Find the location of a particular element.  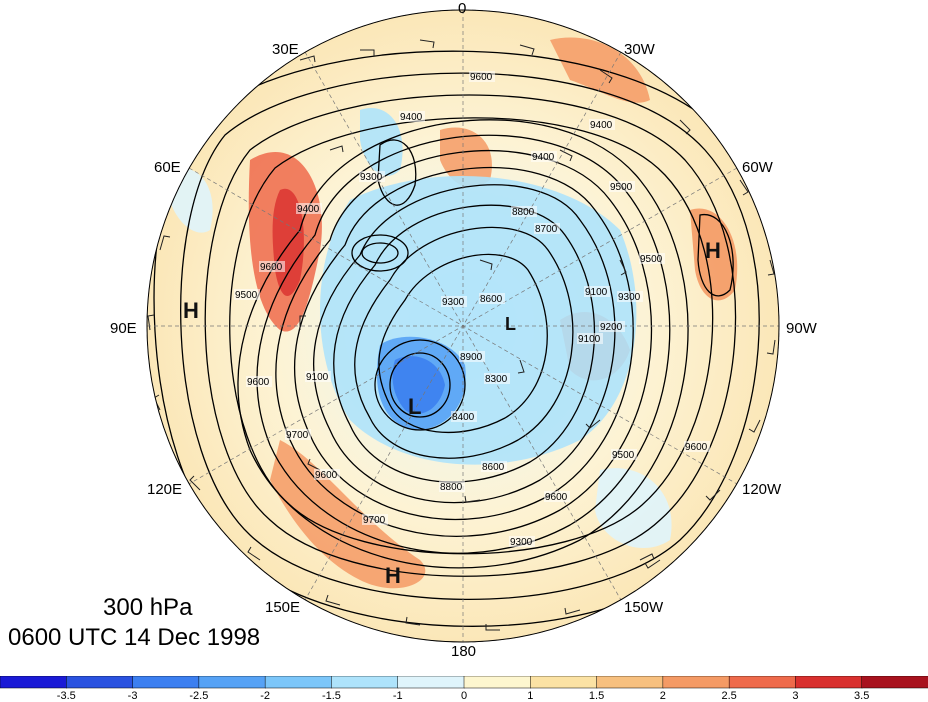

colorbar-tick-label: 1.5 is located at coordinates (596, 696).